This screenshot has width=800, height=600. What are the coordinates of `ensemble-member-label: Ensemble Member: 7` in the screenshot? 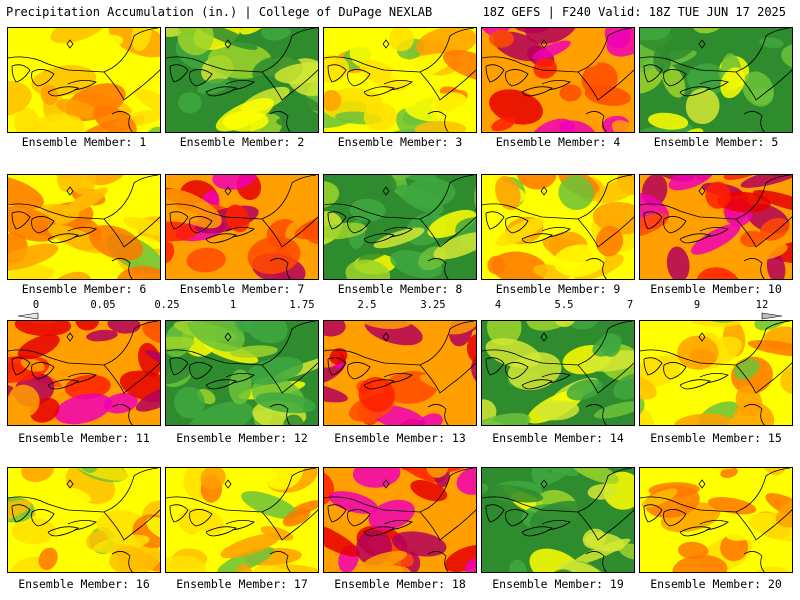 It's located at (242, 289).